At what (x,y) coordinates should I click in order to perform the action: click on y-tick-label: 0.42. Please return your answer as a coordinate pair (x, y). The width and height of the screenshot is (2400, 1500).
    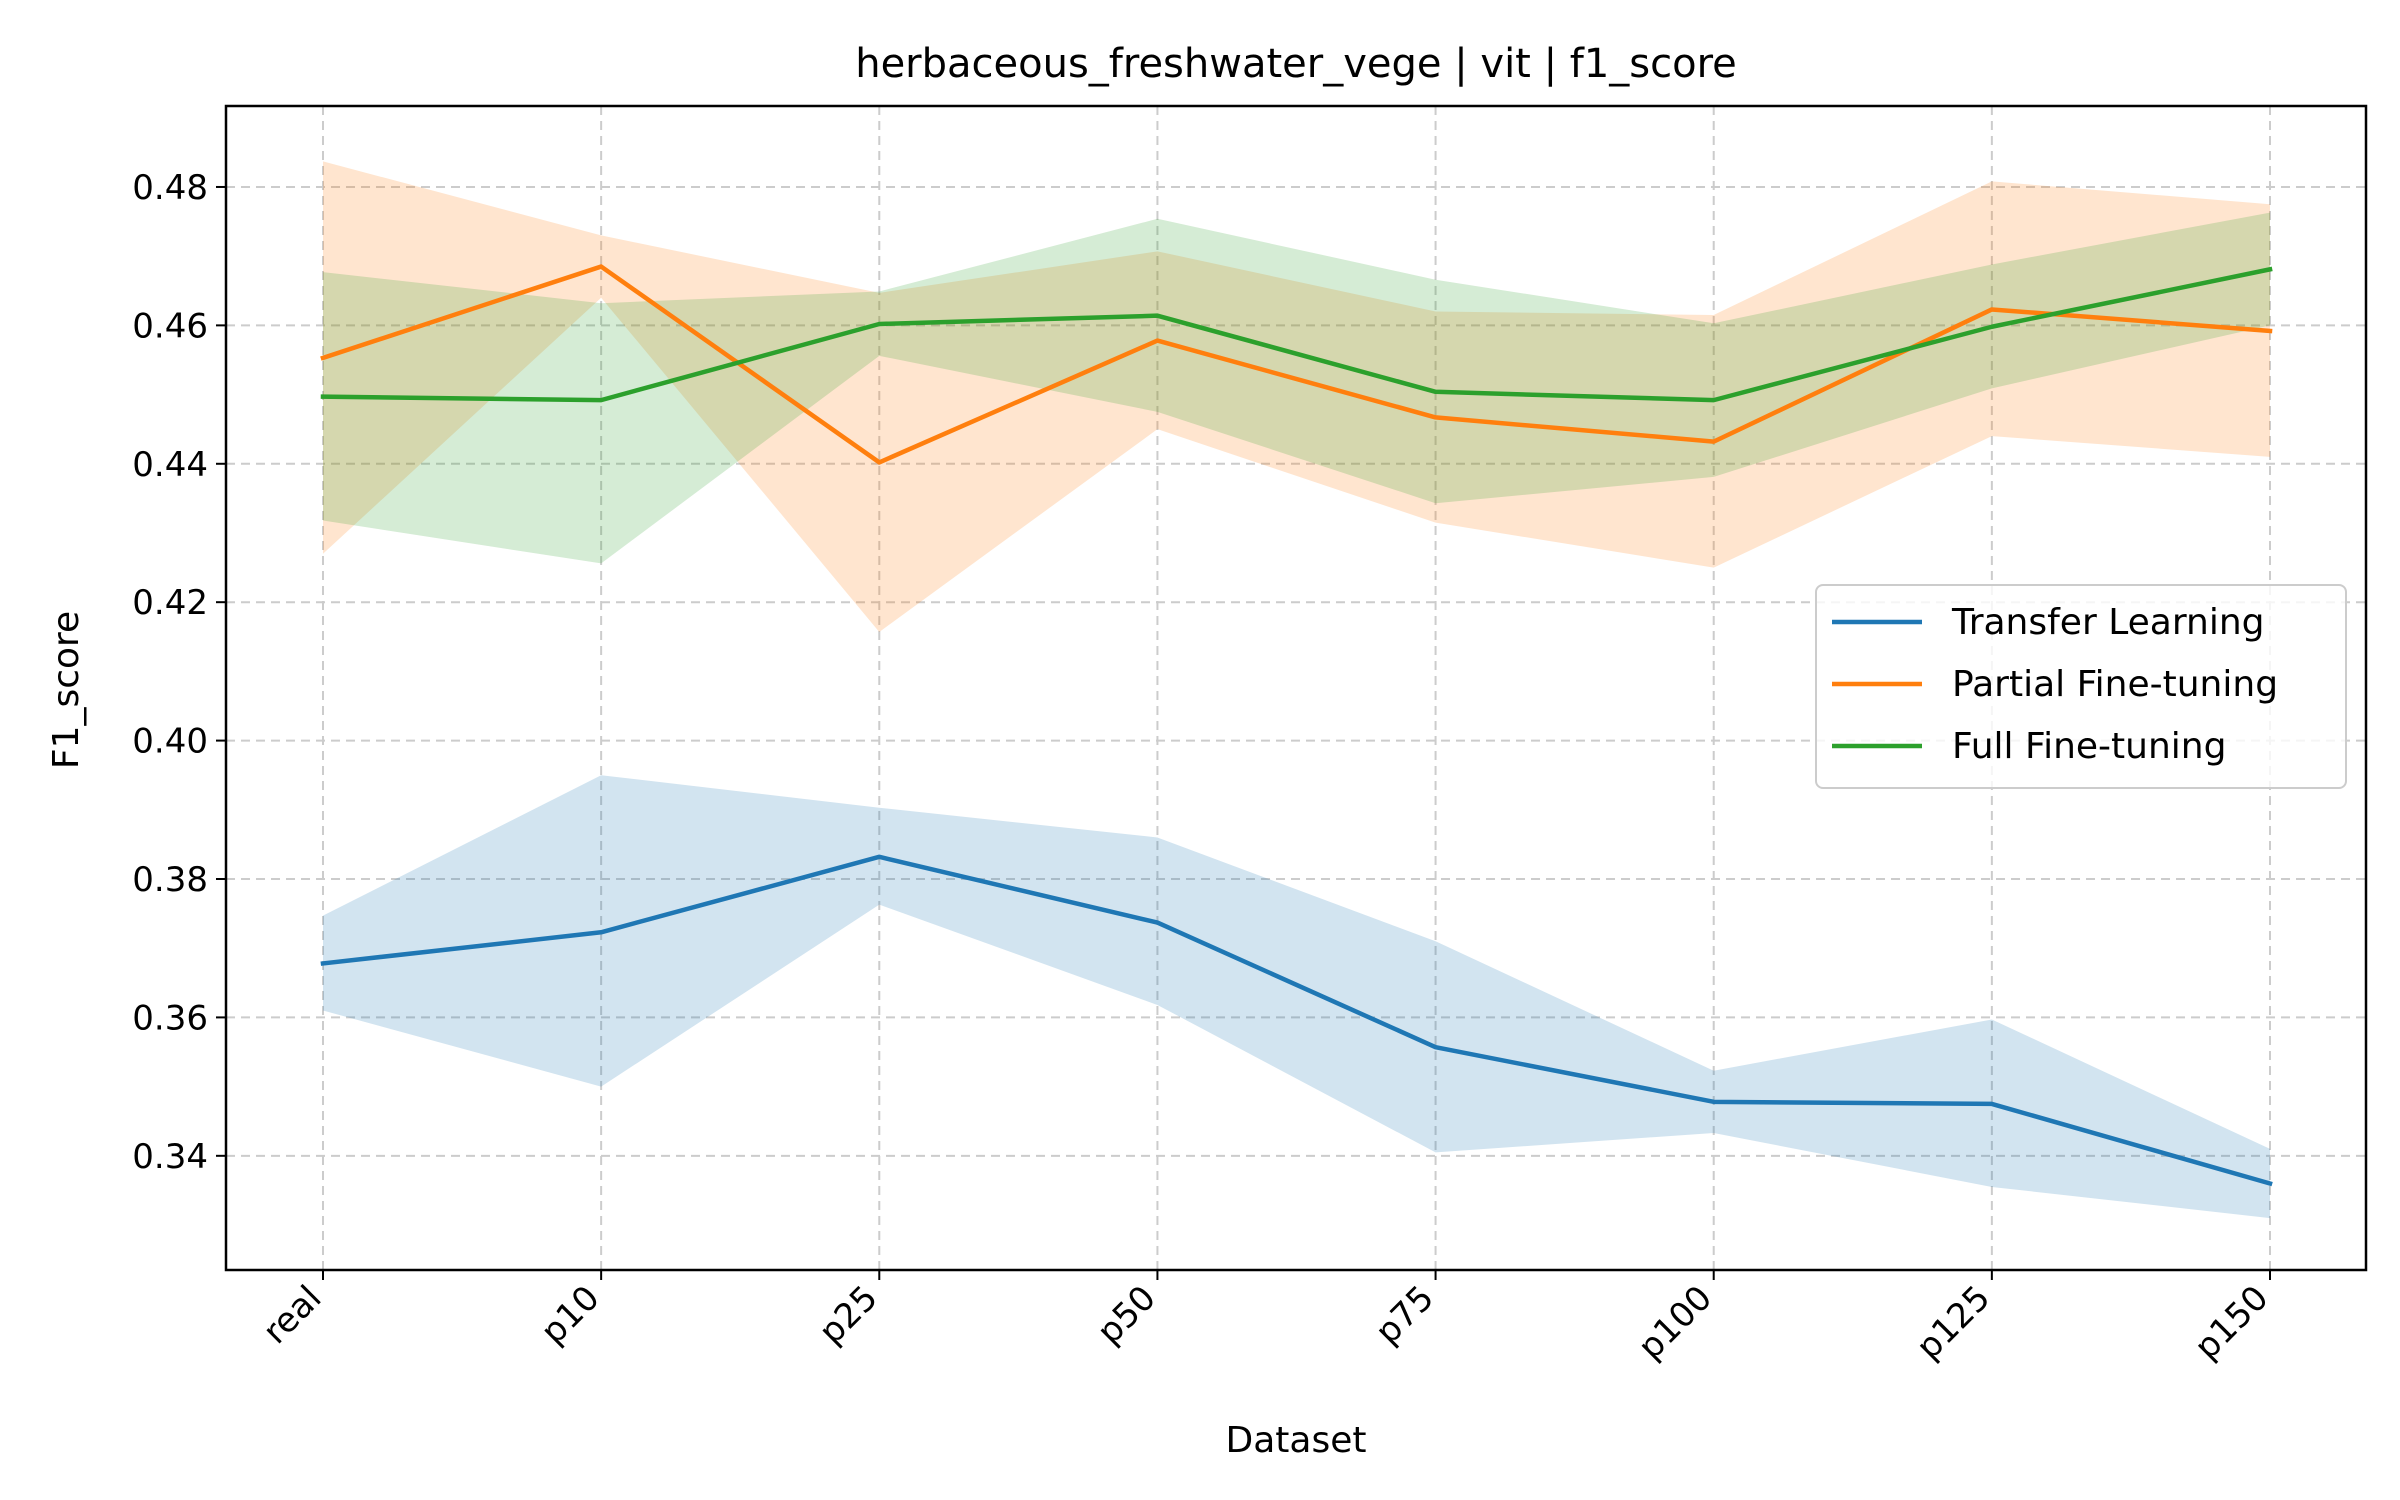
    Looking at the image, I should click on (170, 603).